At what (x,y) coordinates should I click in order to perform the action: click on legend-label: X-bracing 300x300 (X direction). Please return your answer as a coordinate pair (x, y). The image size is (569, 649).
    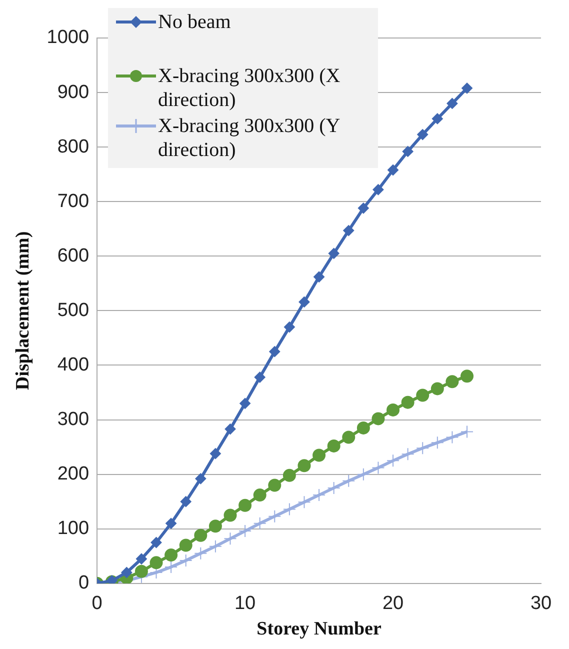
    Looking at the image, I should click on (250, 88).